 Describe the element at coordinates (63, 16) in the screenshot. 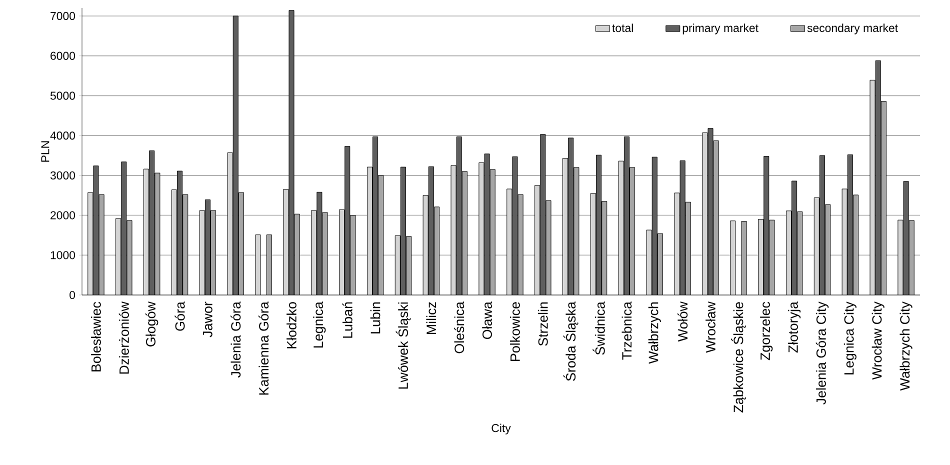

I see `y-tick-label: 7000` at that location.